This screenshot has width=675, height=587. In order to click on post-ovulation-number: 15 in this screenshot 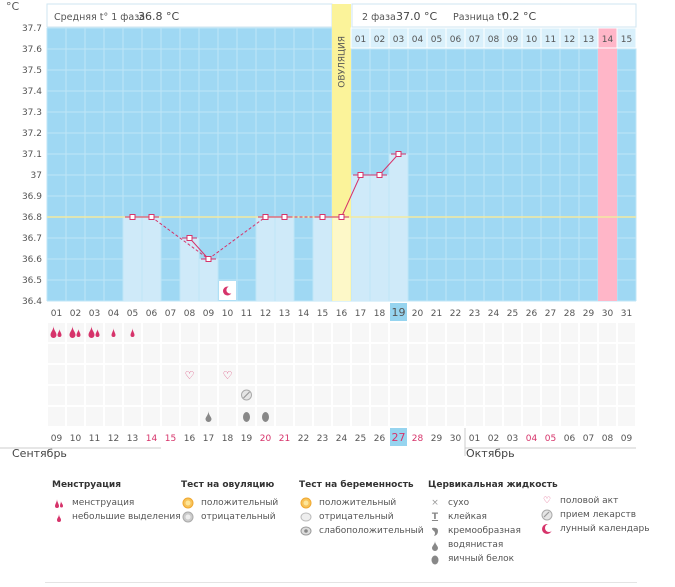, I will do `click(626, 40)`.